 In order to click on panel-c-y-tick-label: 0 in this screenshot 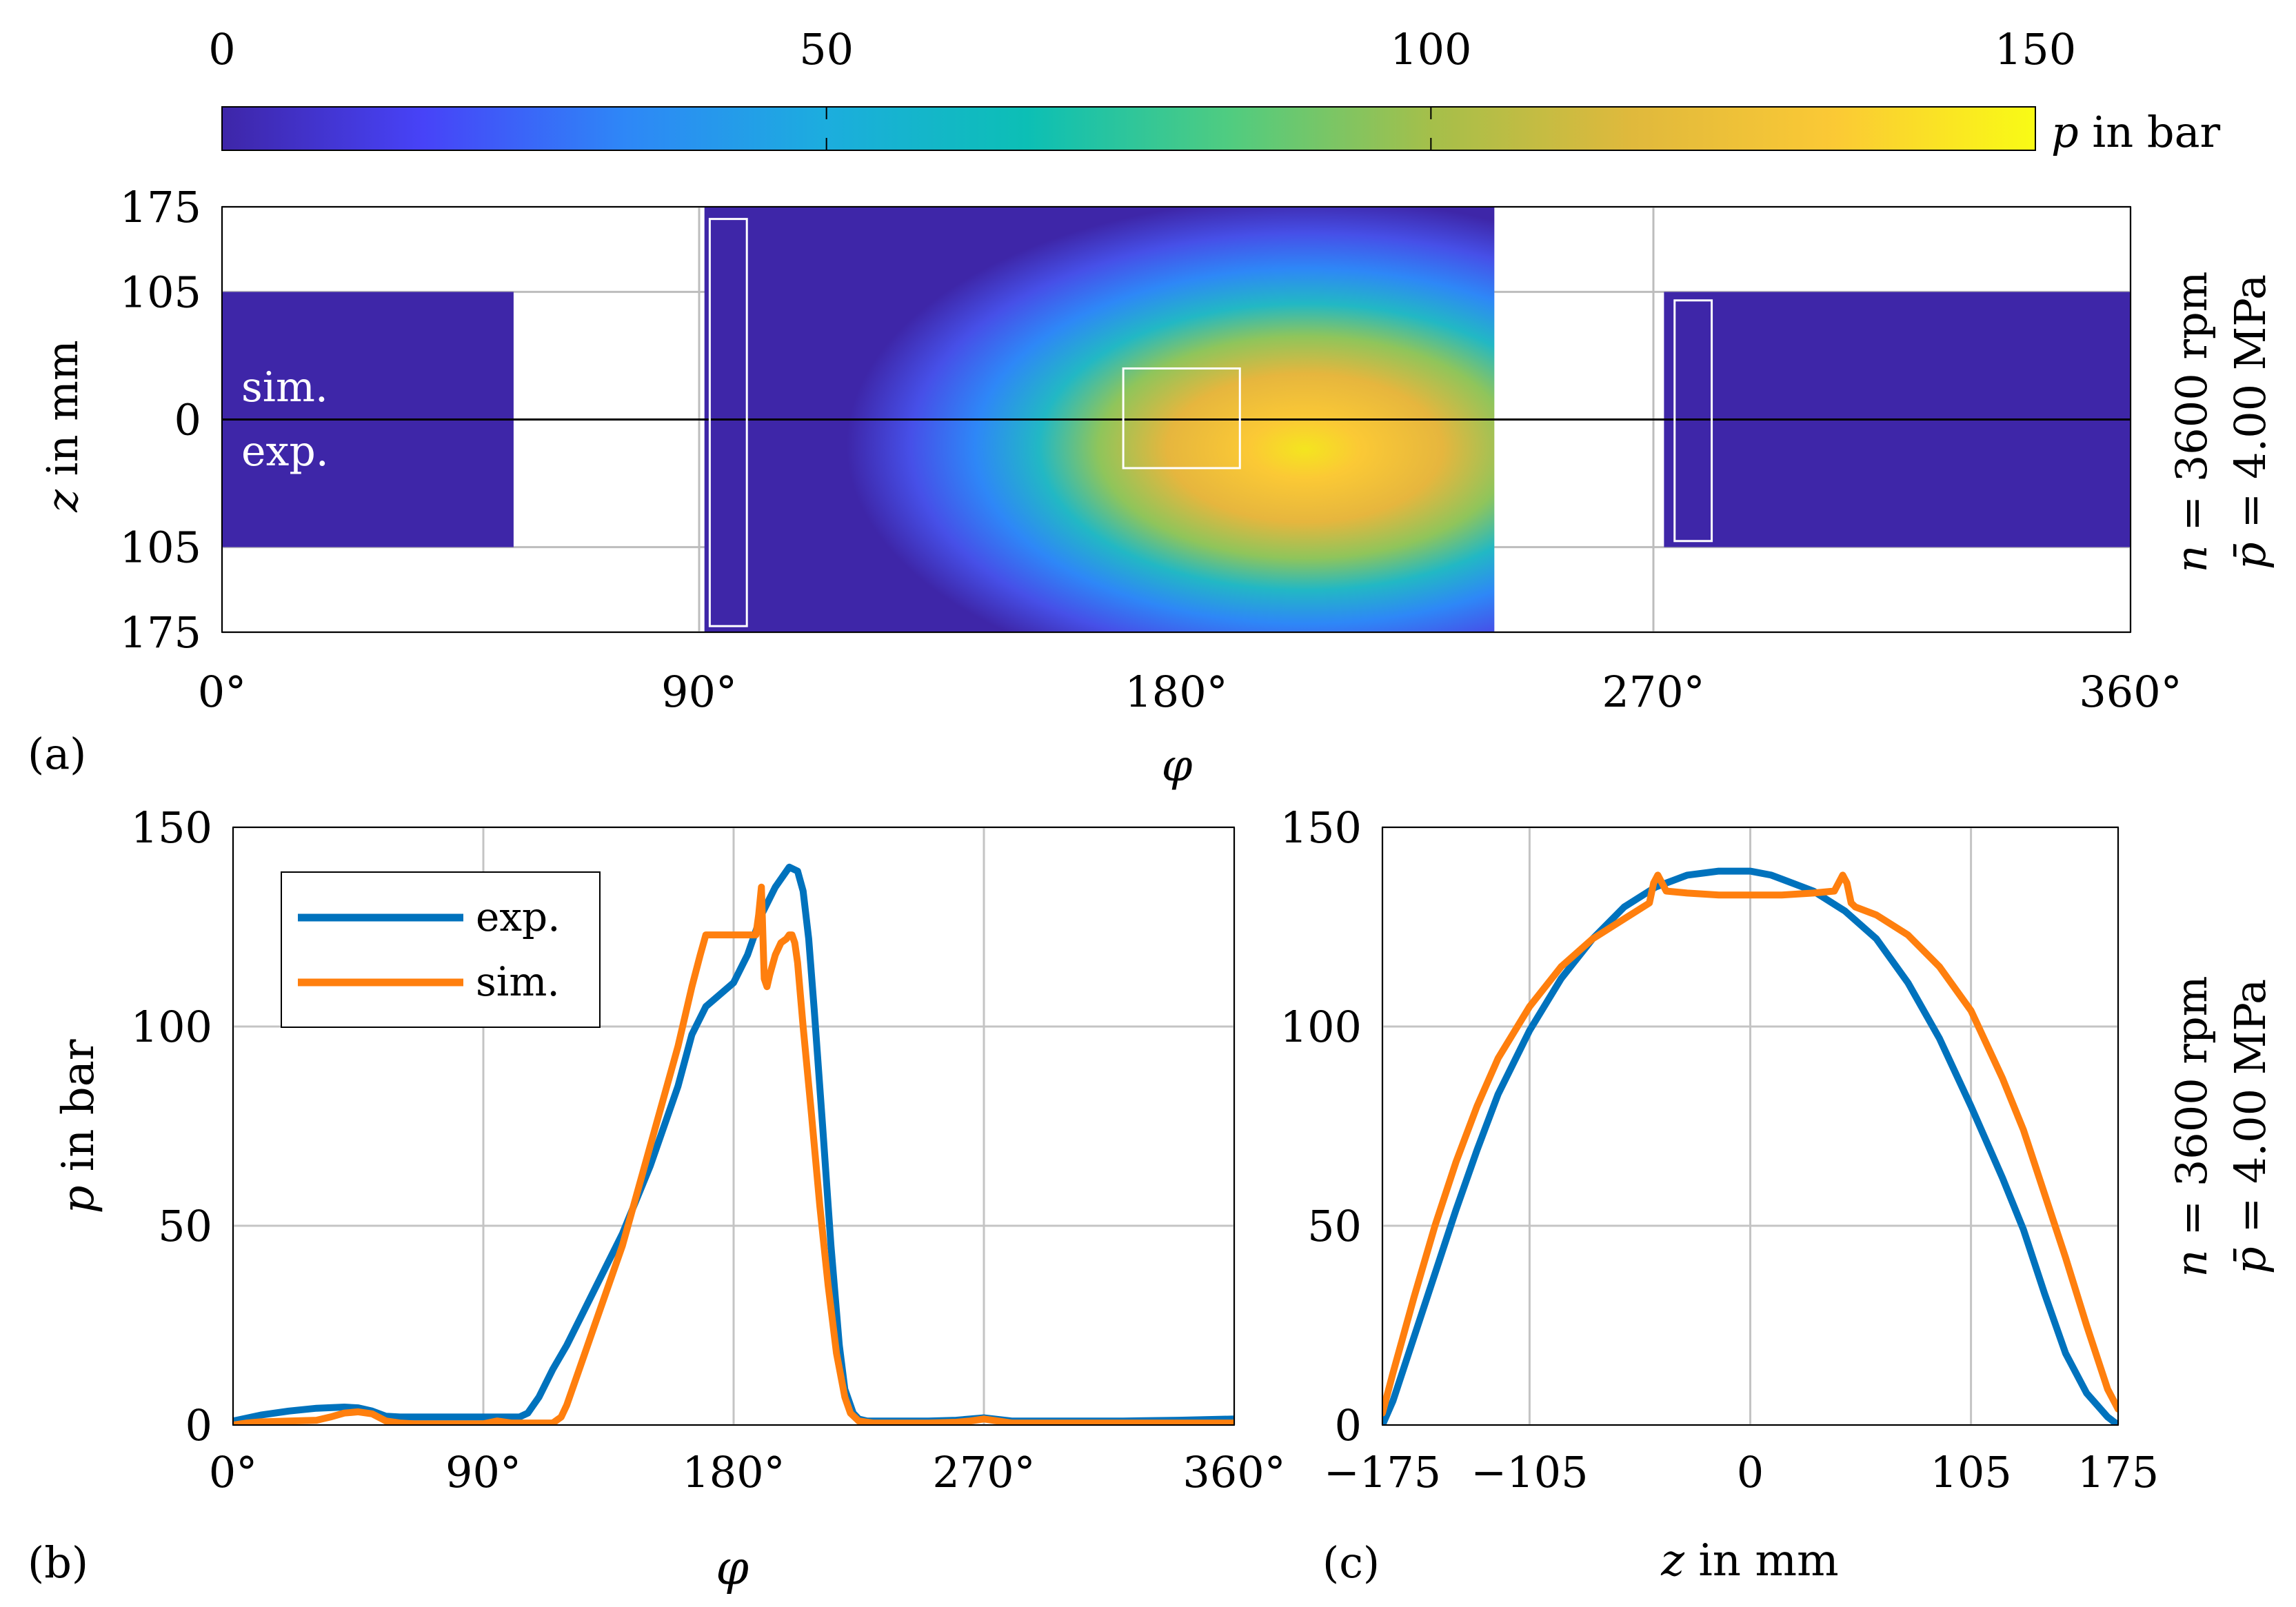, I will do `click(1348, 1425)`.